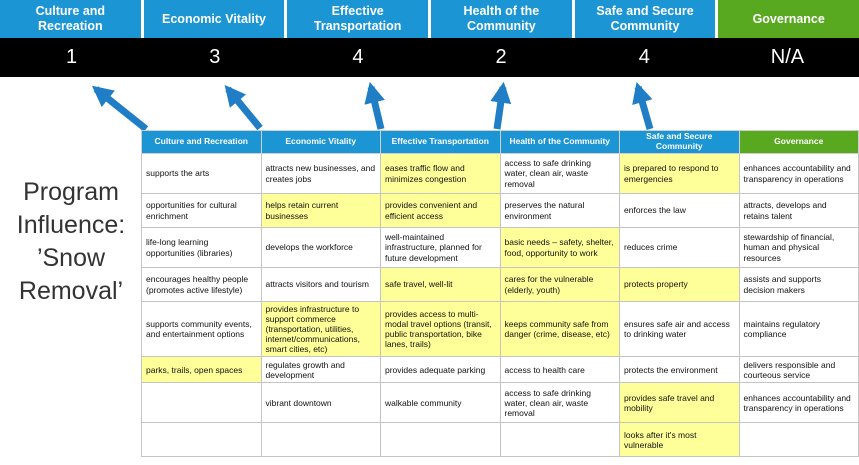 The height and width of the screenshot is (465, 859). I want to click on scoreboard-values: 1 3 4 2 4 N/A, so click(429, 57).